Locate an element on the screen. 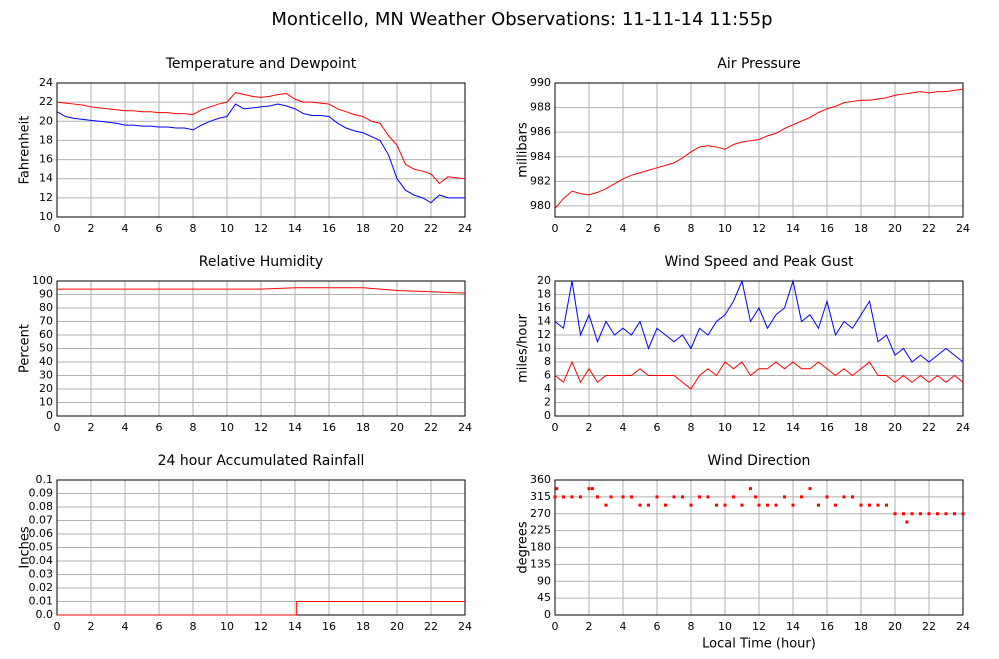 This screenshot has width=999, height=659. plot-frame is located at coordinates (759, 348).